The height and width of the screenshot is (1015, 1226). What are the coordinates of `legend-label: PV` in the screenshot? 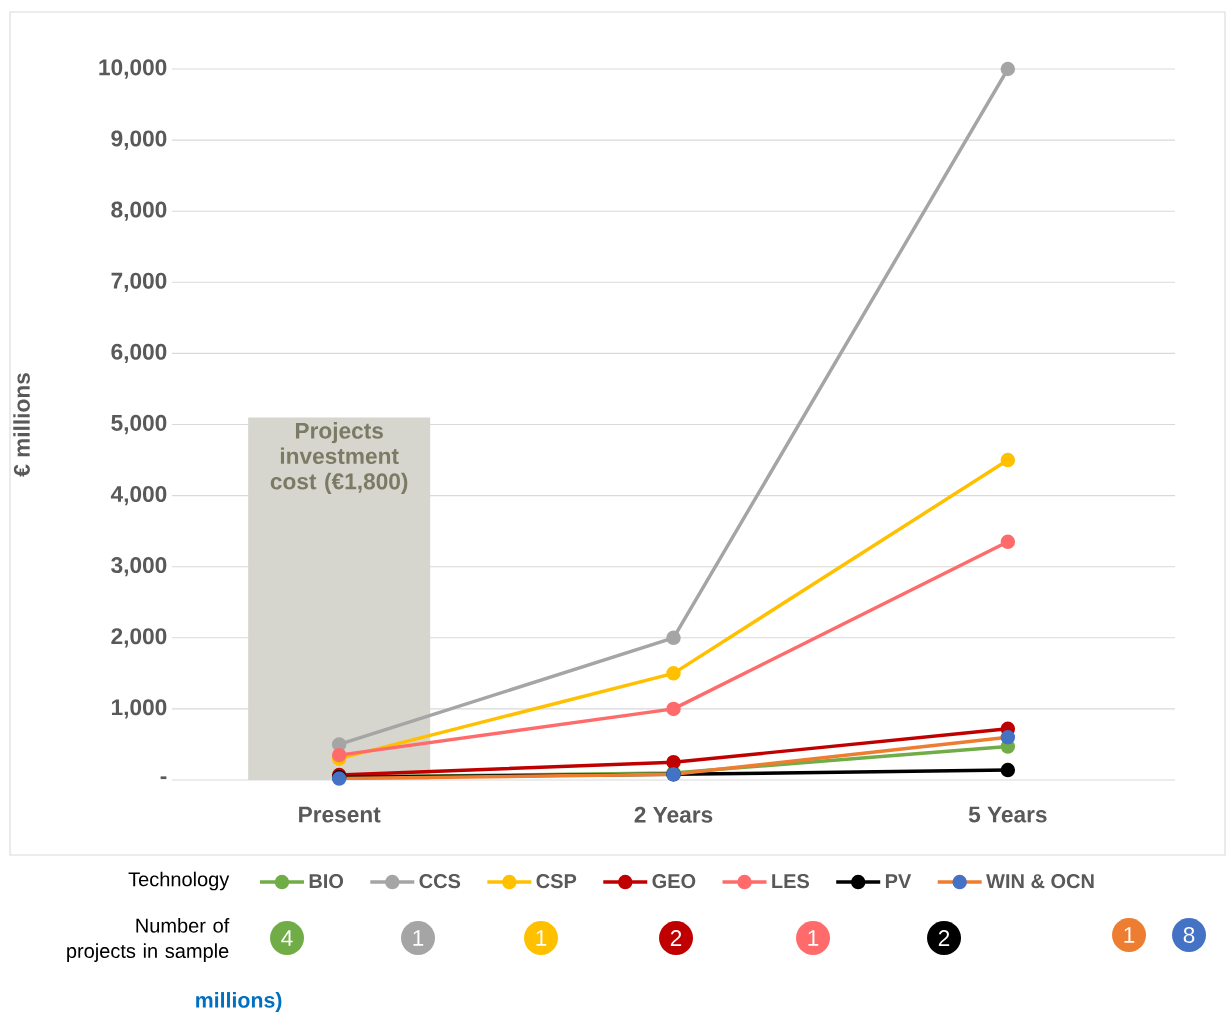 It's located at (898, 881).